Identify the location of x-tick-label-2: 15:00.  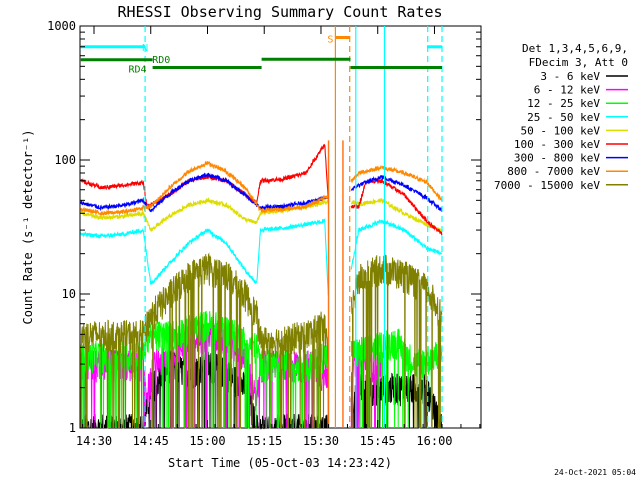
(207, 441).